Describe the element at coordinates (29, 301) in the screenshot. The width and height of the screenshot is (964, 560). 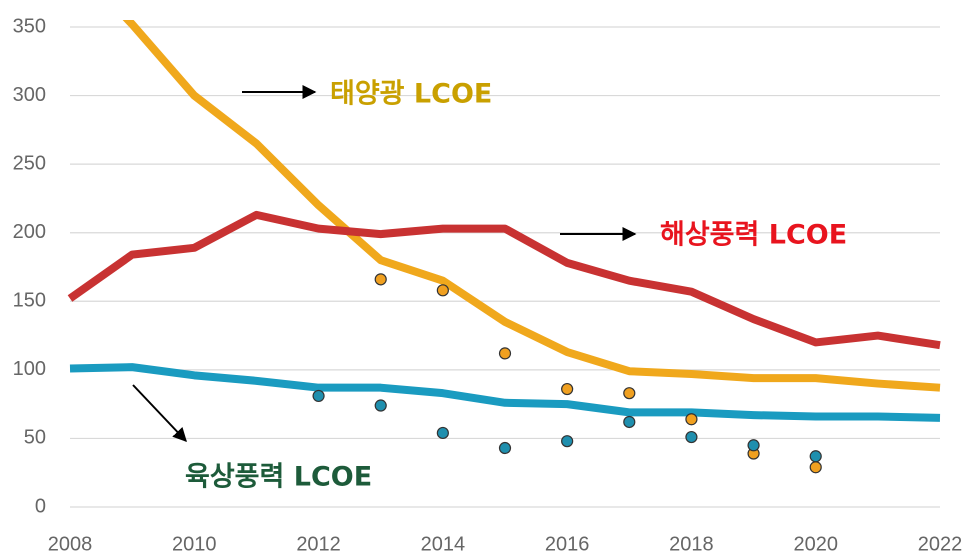
I see `y-tick-label: 150` at that location.